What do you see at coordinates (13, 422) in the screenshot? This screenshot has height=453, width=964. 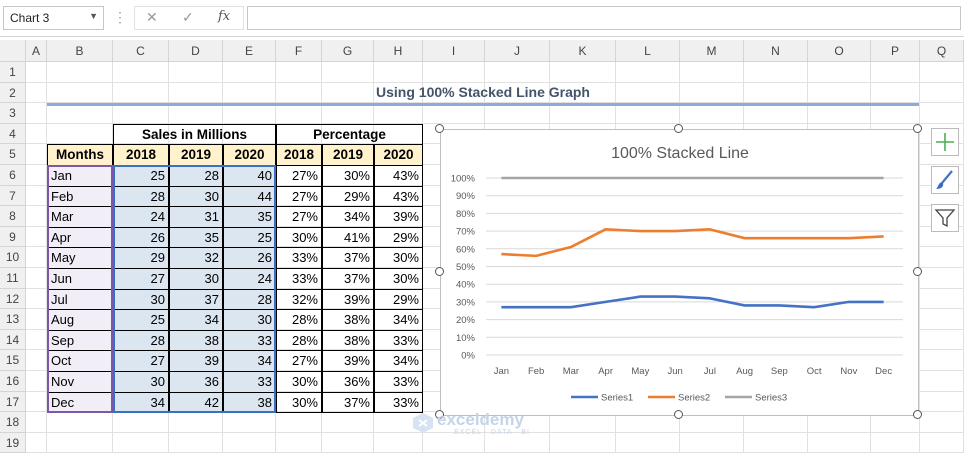 I see `row-header-18: 18` at bounding box center [13, 422].